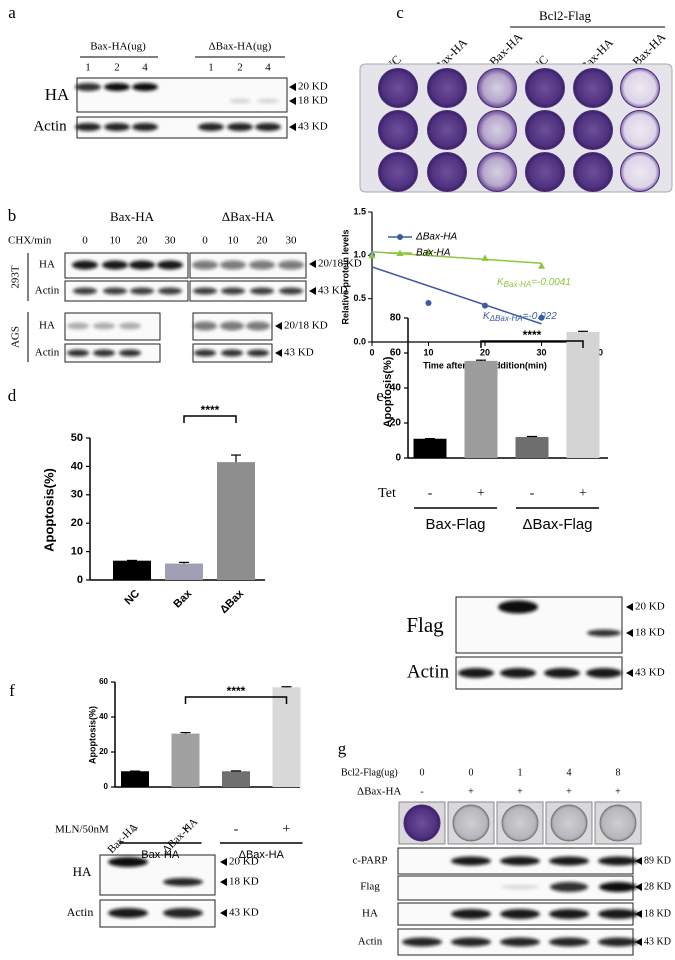 The image size is (675, 960). I want to click on legend-label: Bax-HA, so click(433, 253).